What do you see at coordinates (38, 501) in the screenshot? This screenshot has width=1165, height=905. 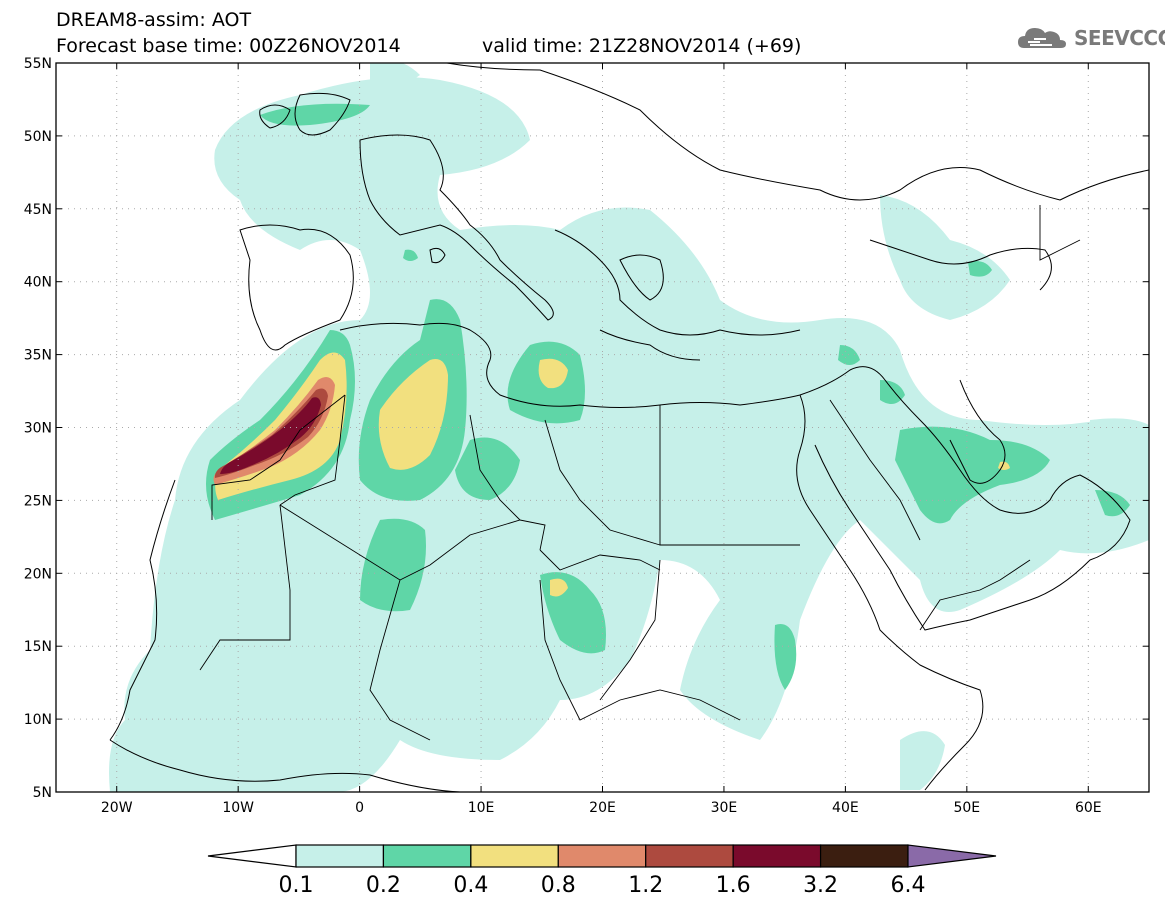 I see `lat-tick-label: 25N` at bounding box center [38, 501].